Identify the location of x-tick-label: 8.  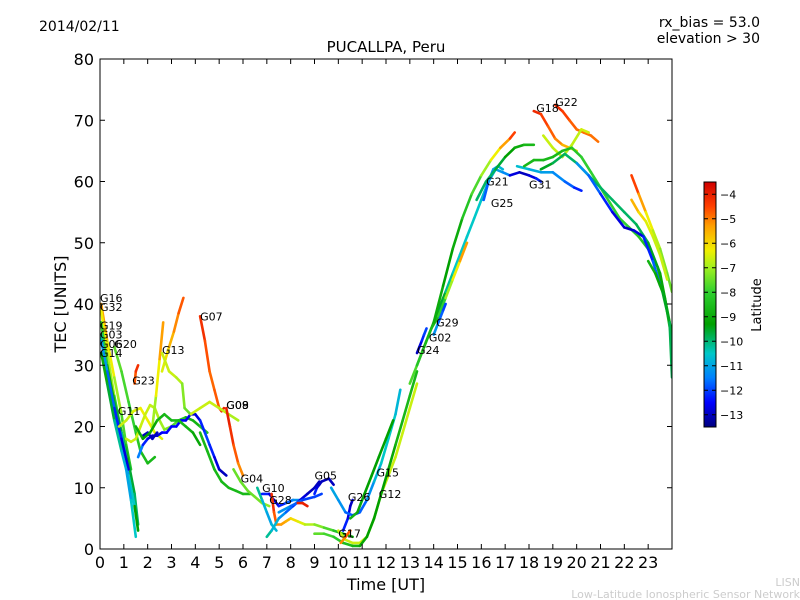
(291, 562).